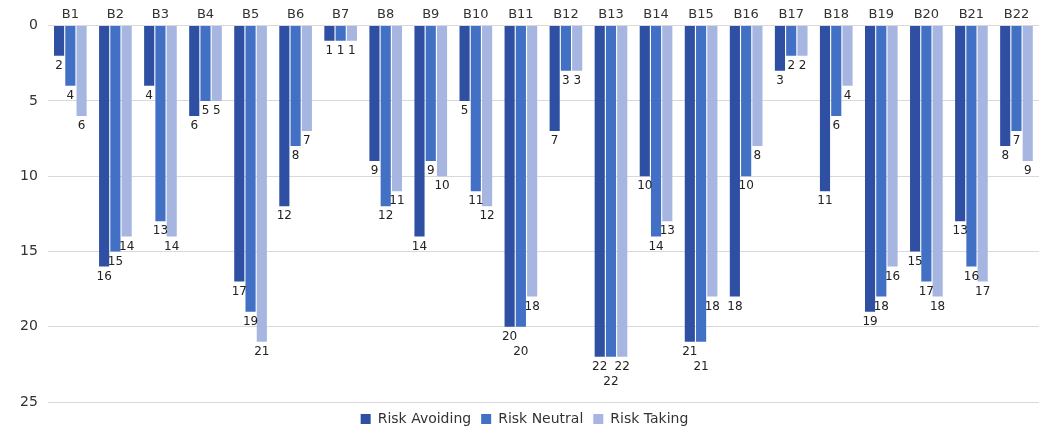 The width and height of the screenshot is (1049, 440). Describe the element at coordinates (284, 215) in the screenshot. I see `data-label: 12` at that location.